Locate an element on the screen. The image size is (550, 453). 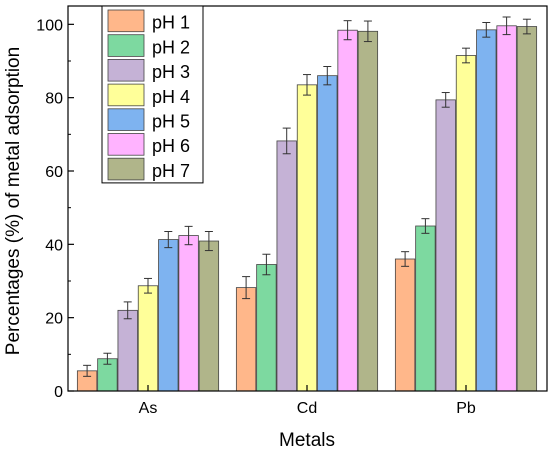
legend: pH 1 pH 2 pH 3 pH 4 pH 5 pH 6 pH 7 is located at coordinates (152, 94).